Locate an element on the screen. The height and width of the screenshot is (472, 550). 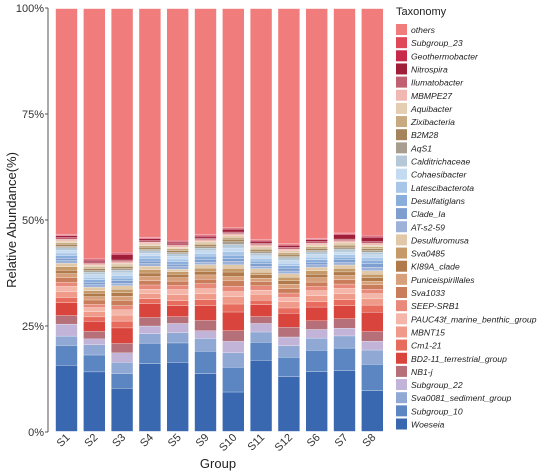
bar-outline-S11 is located at coordinates (261, 220).